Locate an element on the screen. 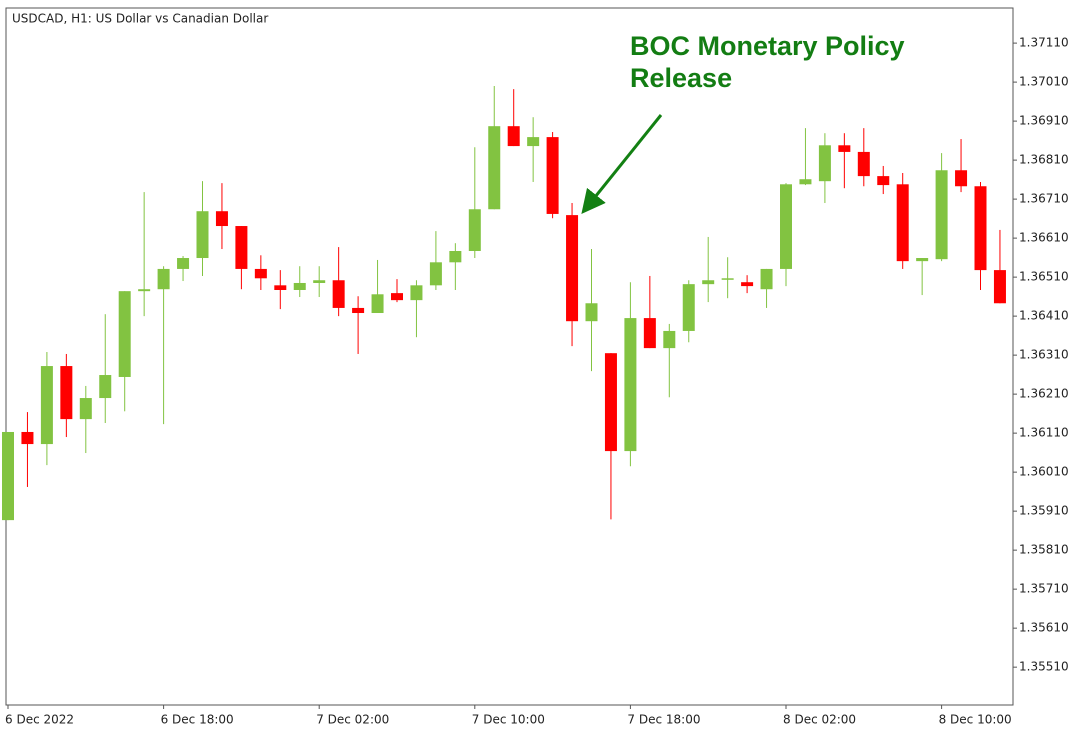 Image resolution: width=1083 pixels, height=737 pixels. annotation-arrow is located at coordinates (622, 164).